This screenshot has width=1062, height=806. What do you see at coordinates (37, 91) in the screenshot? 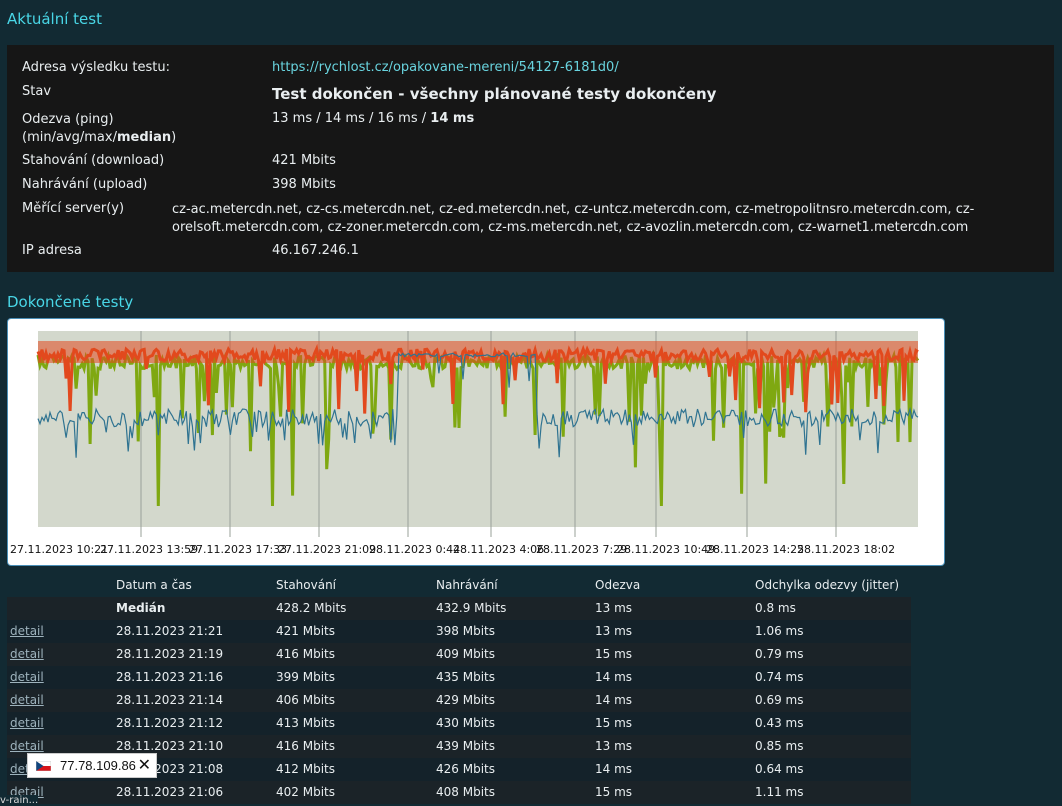
I see `status-label: Stav` at bounding box center [37, 91].